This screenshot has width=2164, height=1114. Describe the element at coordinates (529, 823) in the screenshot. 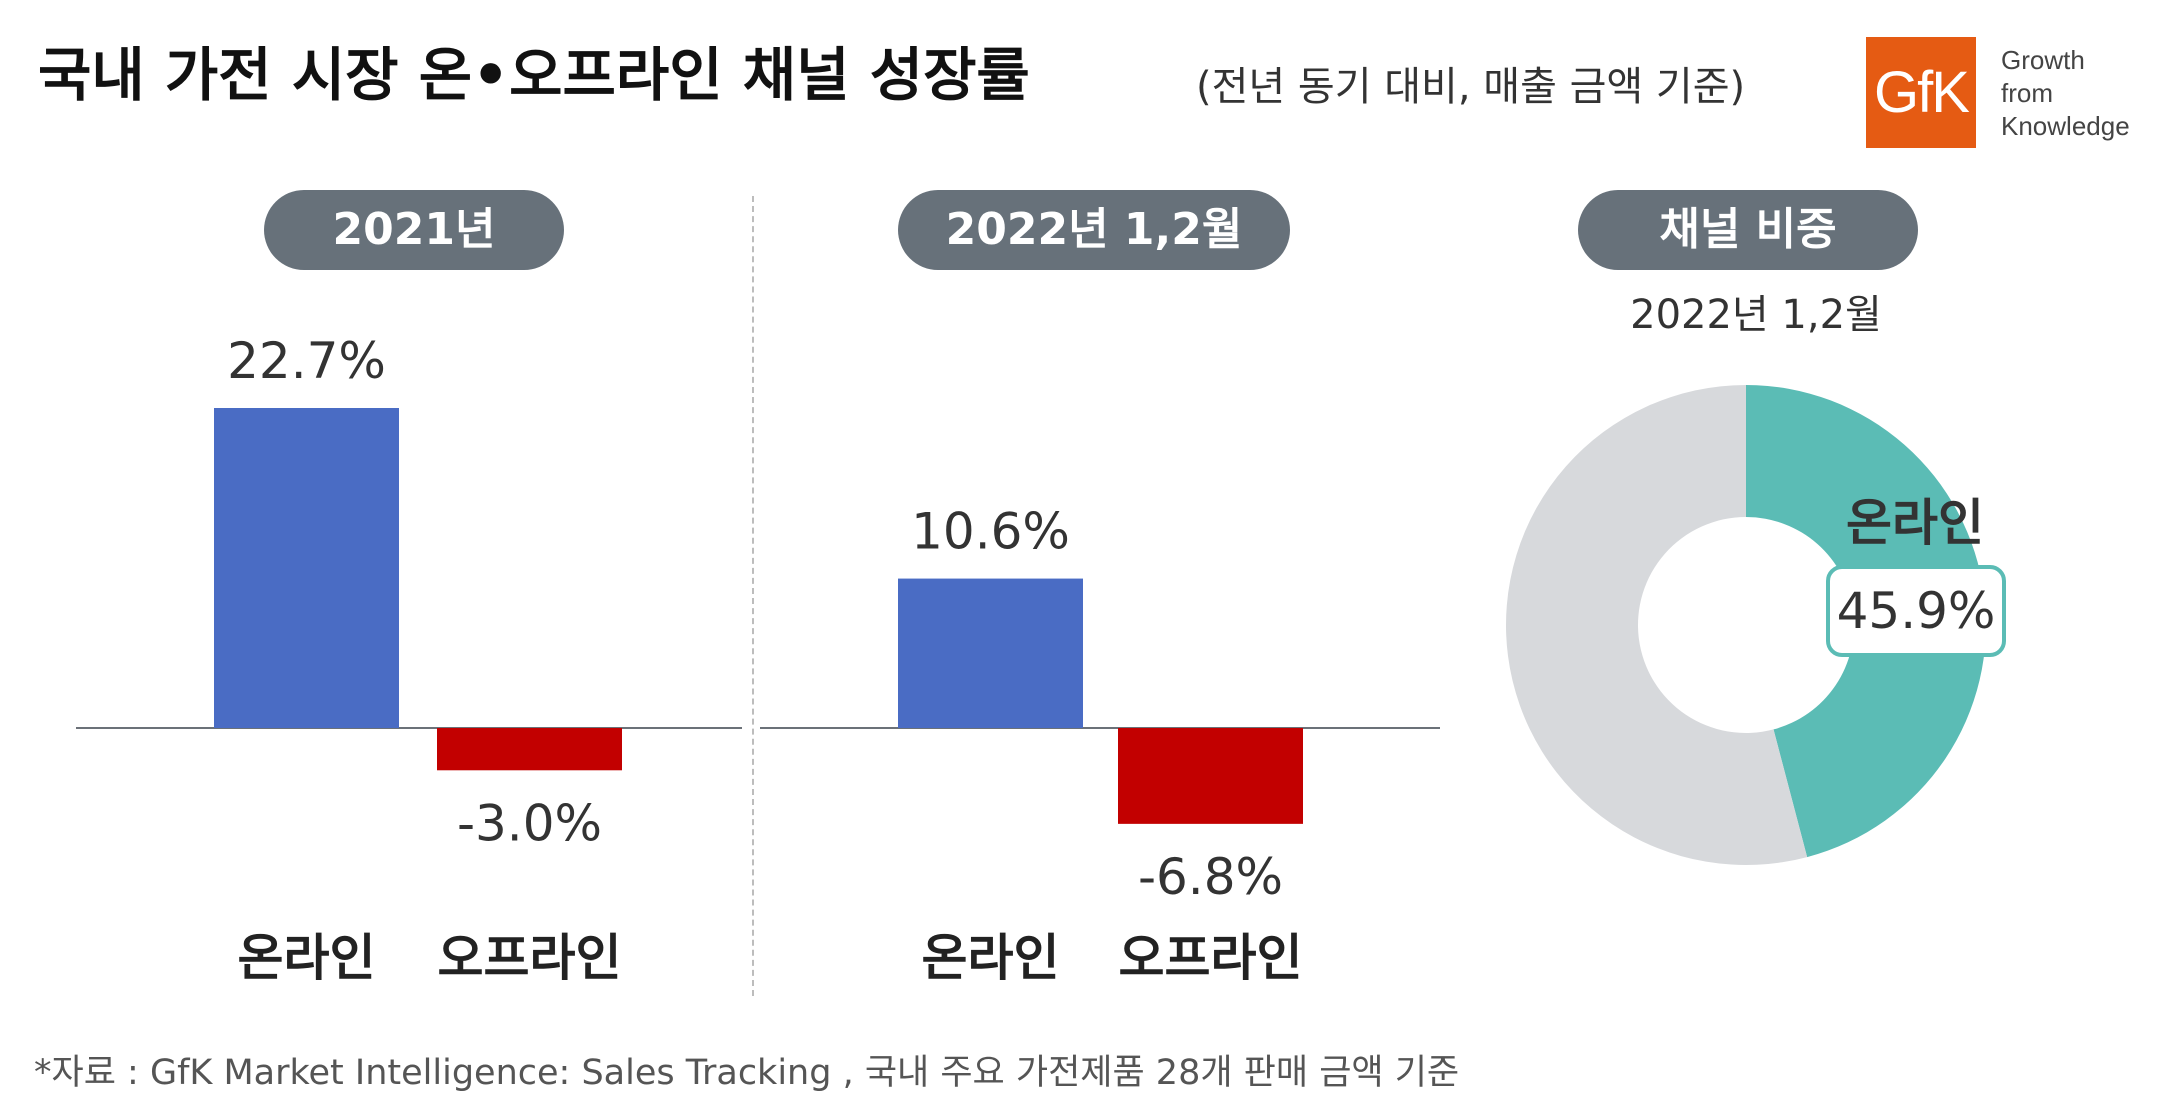

I see `bar-value-label: -3.0%` at that location.